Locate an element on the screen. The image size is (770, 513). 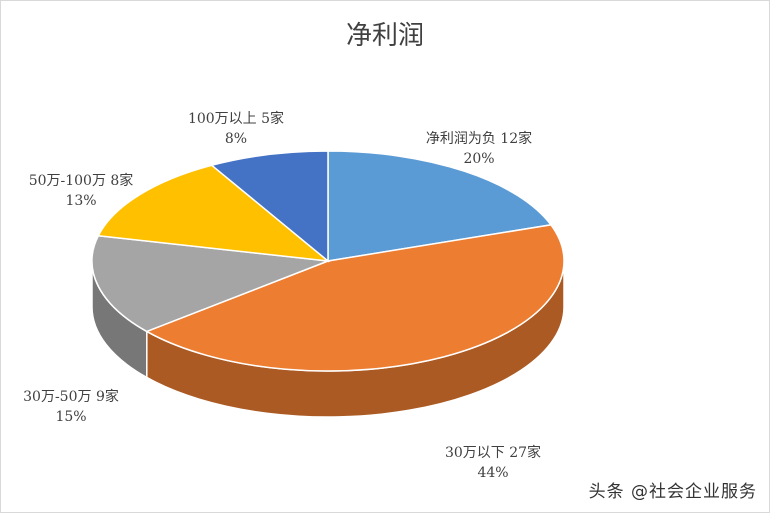
slice-label-under-30w: 30万以下 27家 44% is located at coordinates (493, 463).